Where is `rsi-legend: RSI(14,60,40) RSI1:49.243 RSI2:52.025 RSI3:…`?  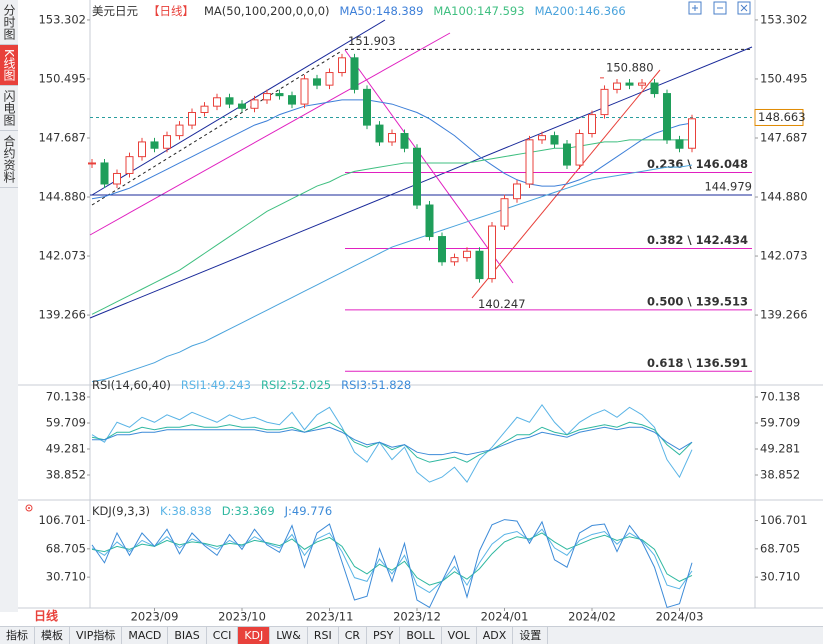 rsi-legend: RSI(14,60,40) RSI1:49.243 RSI2:52.025 RSI3:… is located at coordinates (251, 385).